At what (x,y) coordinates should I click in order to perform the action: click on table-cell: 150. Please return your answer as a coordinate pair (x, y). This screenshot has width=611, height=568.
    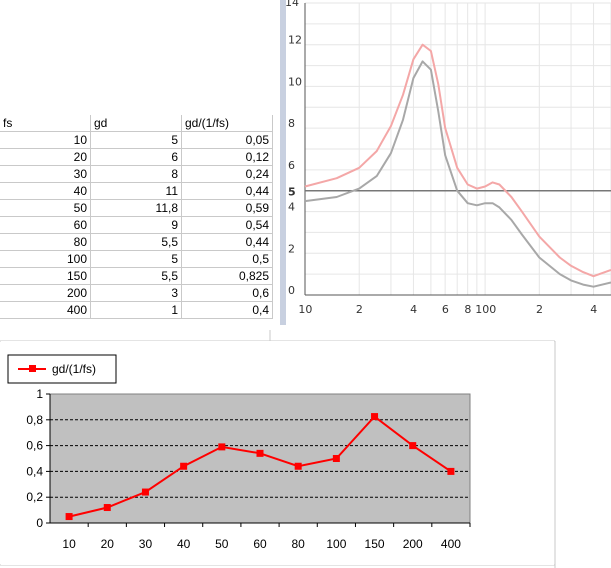
    Looking at the image, I should click on (45, 276).